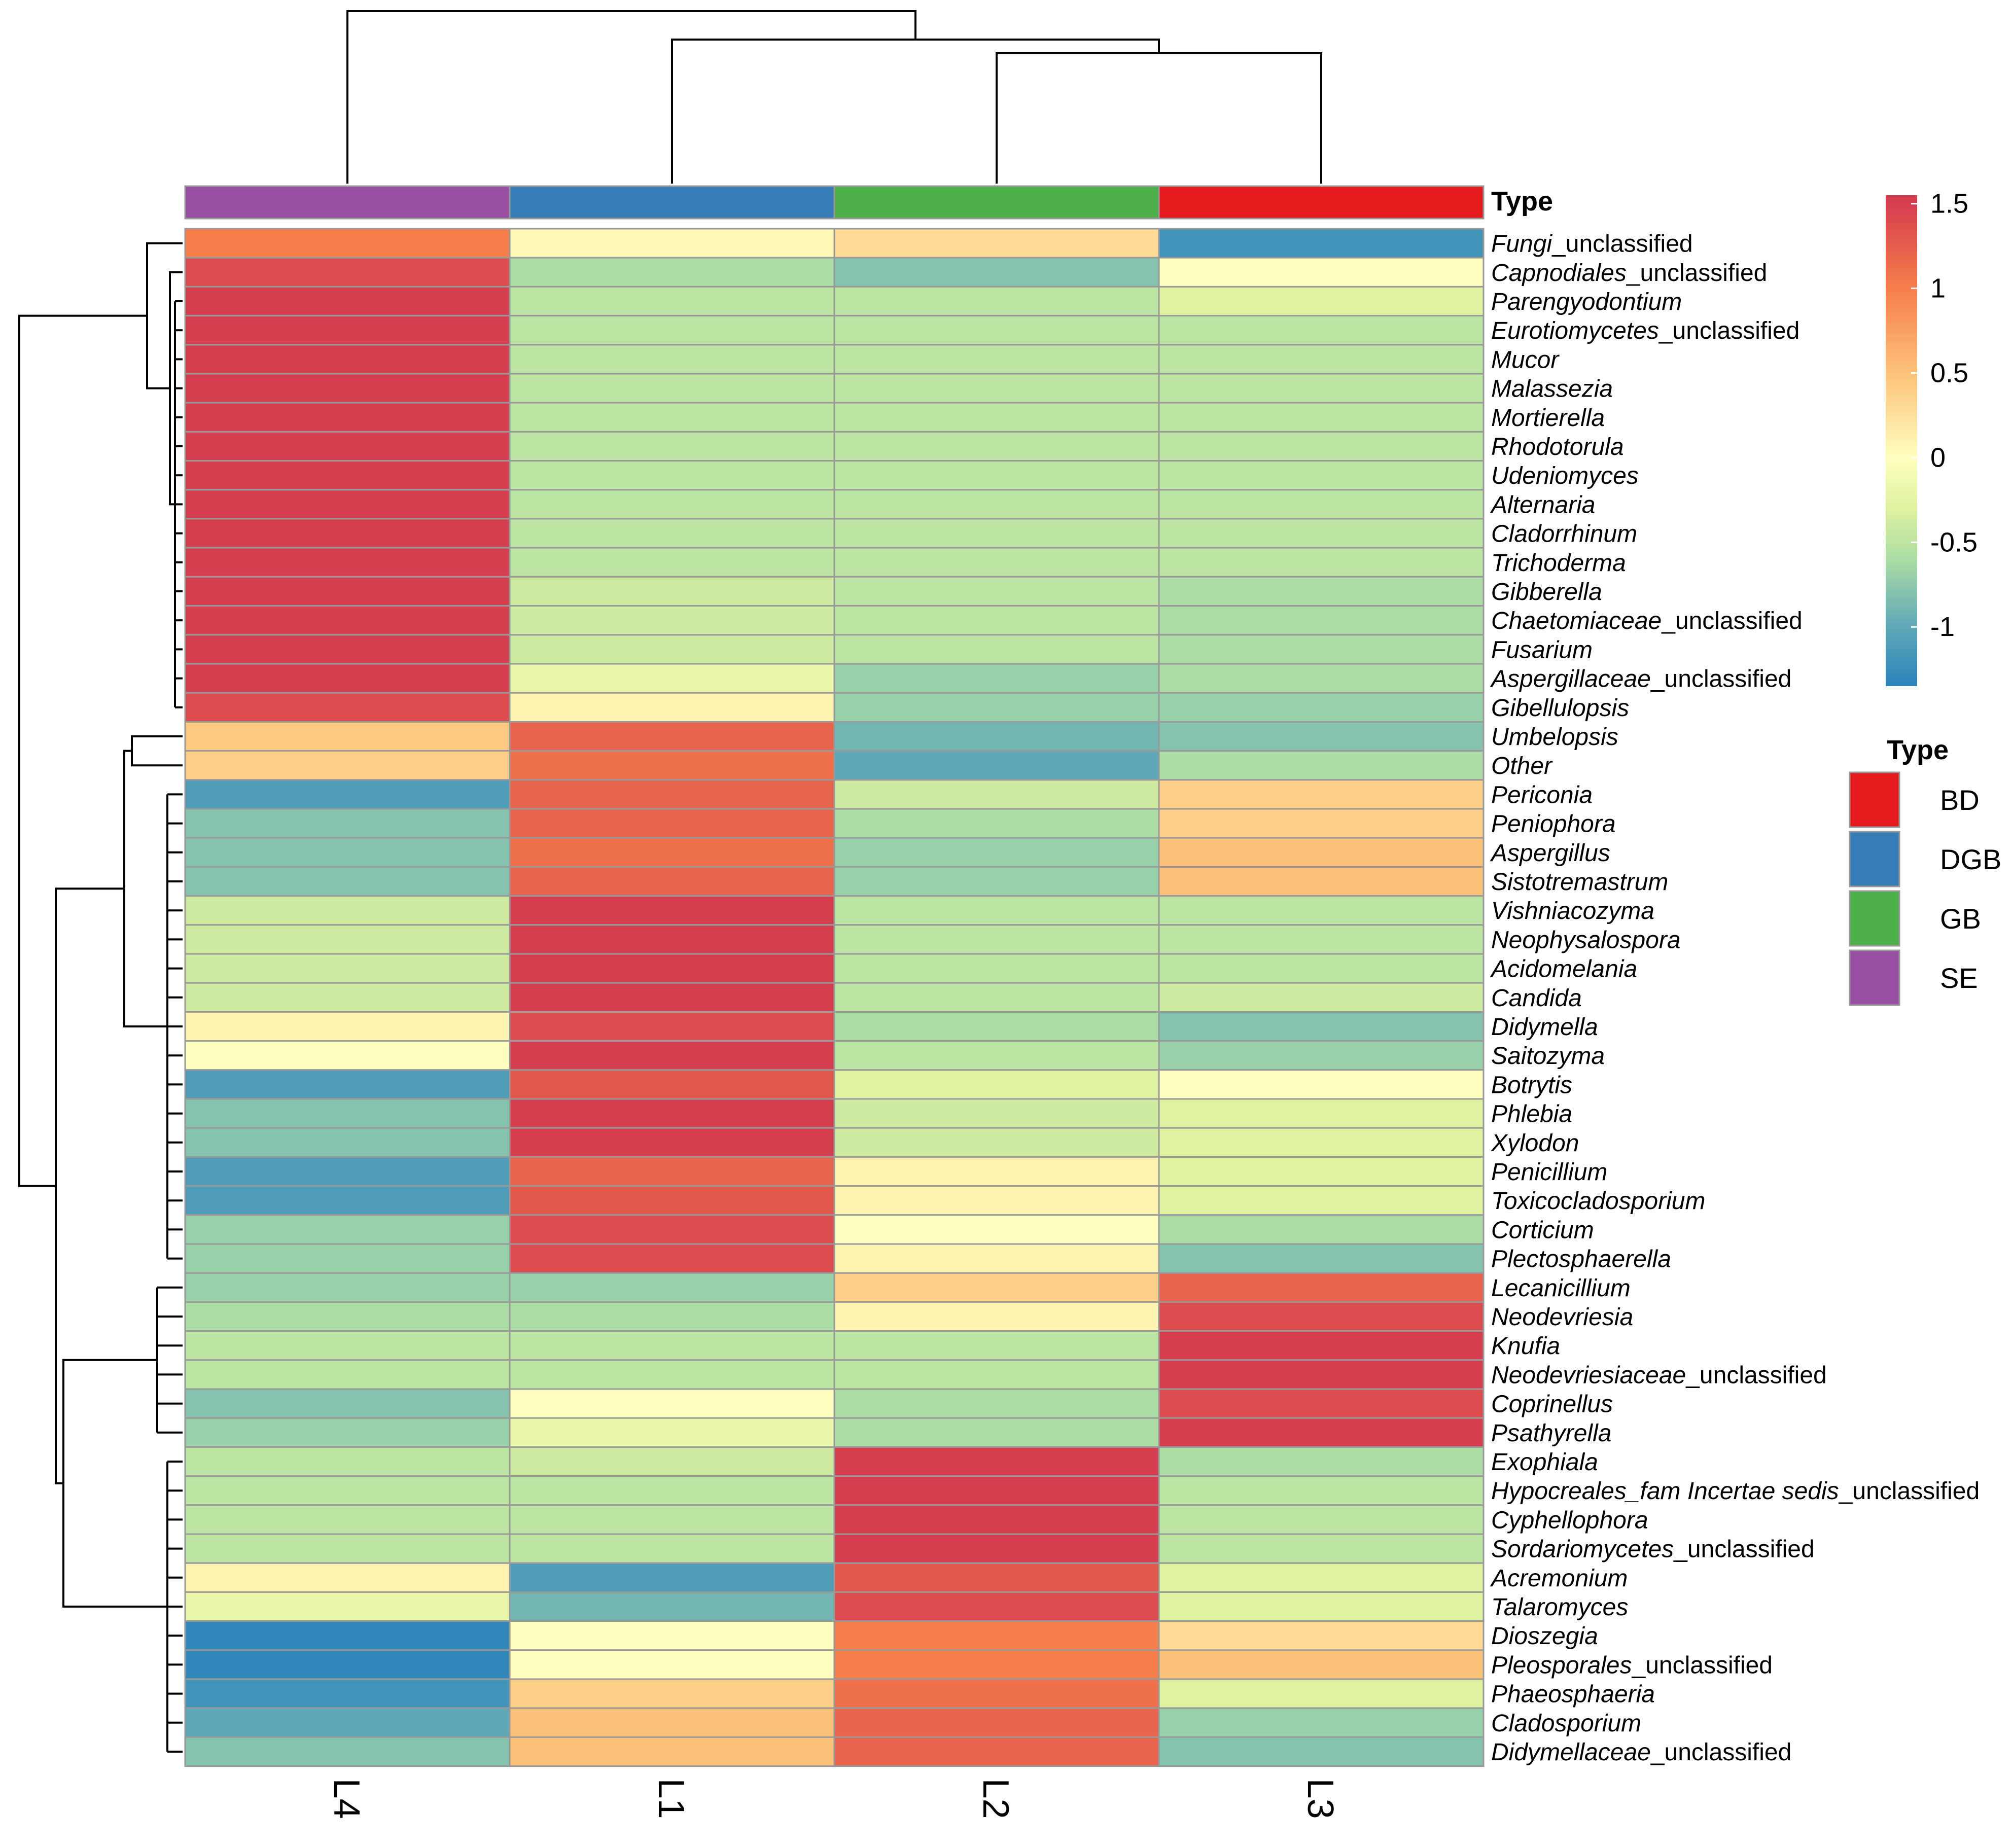  Describe the element at coordinates (1641, 1752) in the screenshot. I see `row-label: Didymellaceae_unclassified` at that location.